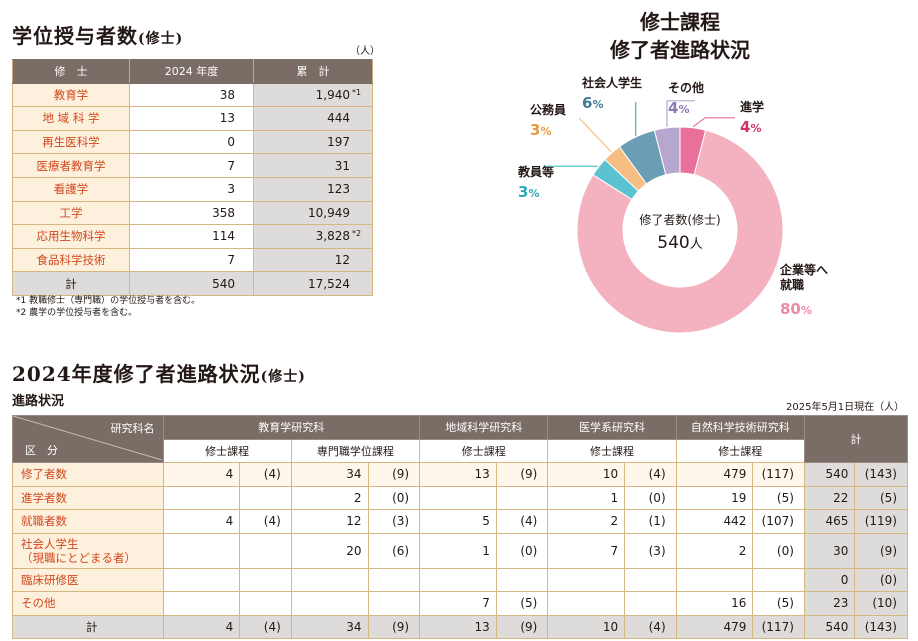 This screenshot has width=918, height=641. What do you see at coordinates (71, 260) in the screenshot?
I see `row-label: 食品科学技術` at bounding box center [71, 260].